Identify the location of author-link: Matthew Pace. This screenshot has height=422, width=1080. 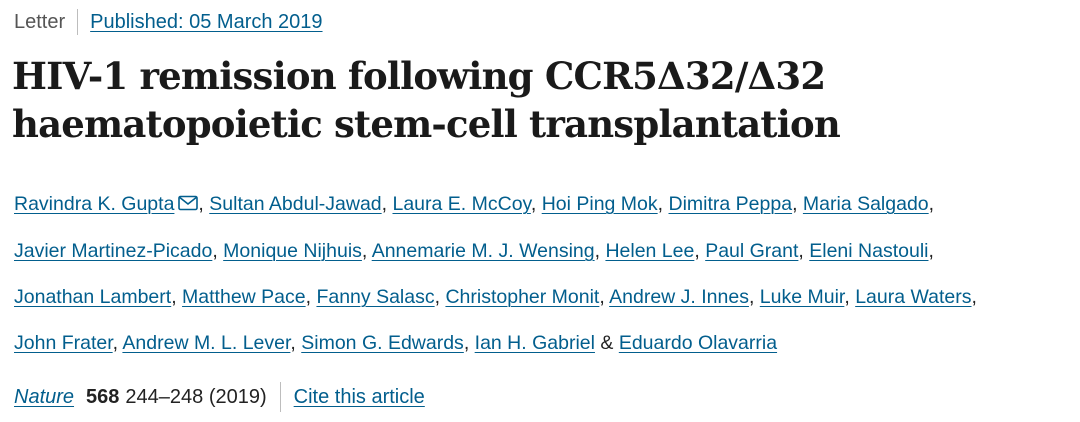
(244, 297).